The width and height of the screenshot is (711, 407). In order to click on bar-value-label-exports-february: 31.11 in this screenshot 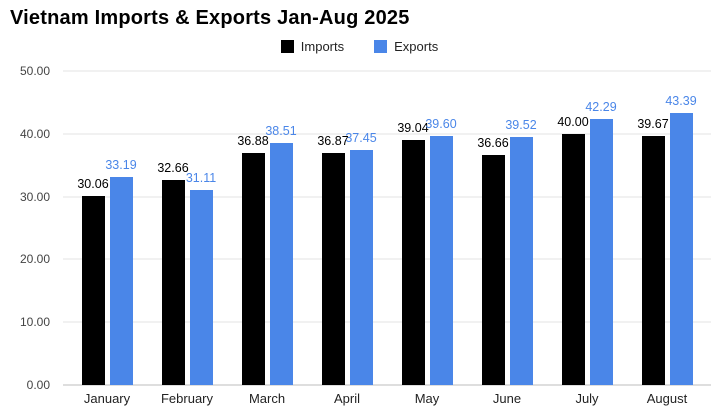, I will do `click(201, 177)`.